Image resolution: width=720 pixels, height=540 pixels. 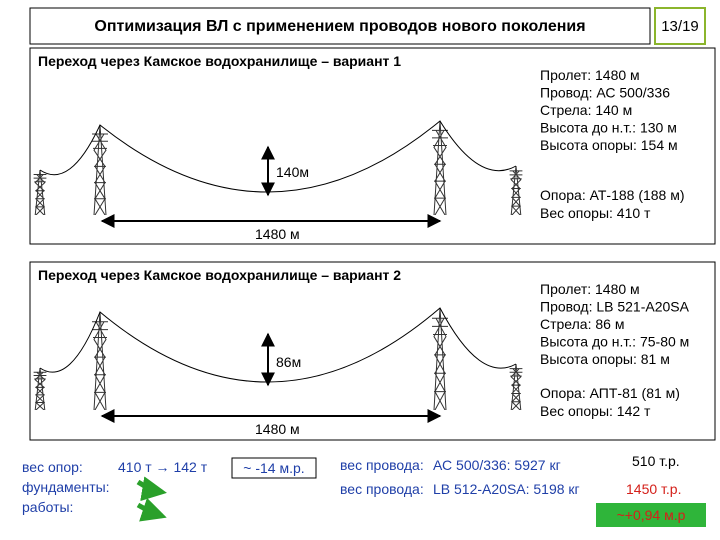 I want to click on sag-label: 140м, so click(x=292, y=172).